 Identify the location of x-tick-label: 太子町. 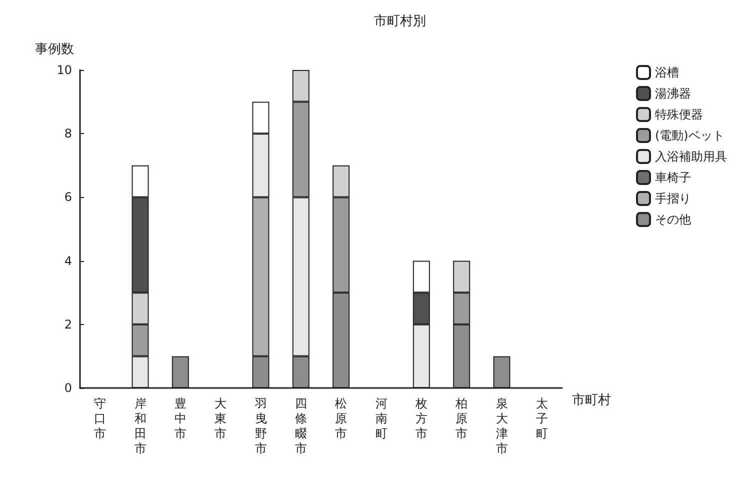
(542, 418).